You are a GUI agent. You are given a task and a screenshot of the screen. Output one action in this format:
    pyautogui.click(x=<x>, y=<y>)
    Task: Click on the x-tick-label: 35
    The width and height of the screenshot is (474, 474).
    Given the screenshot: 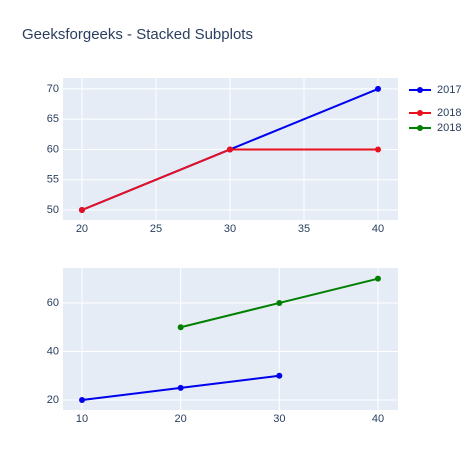 What is the action you would take?
    pyautogui.click(x=304, y=229)
    